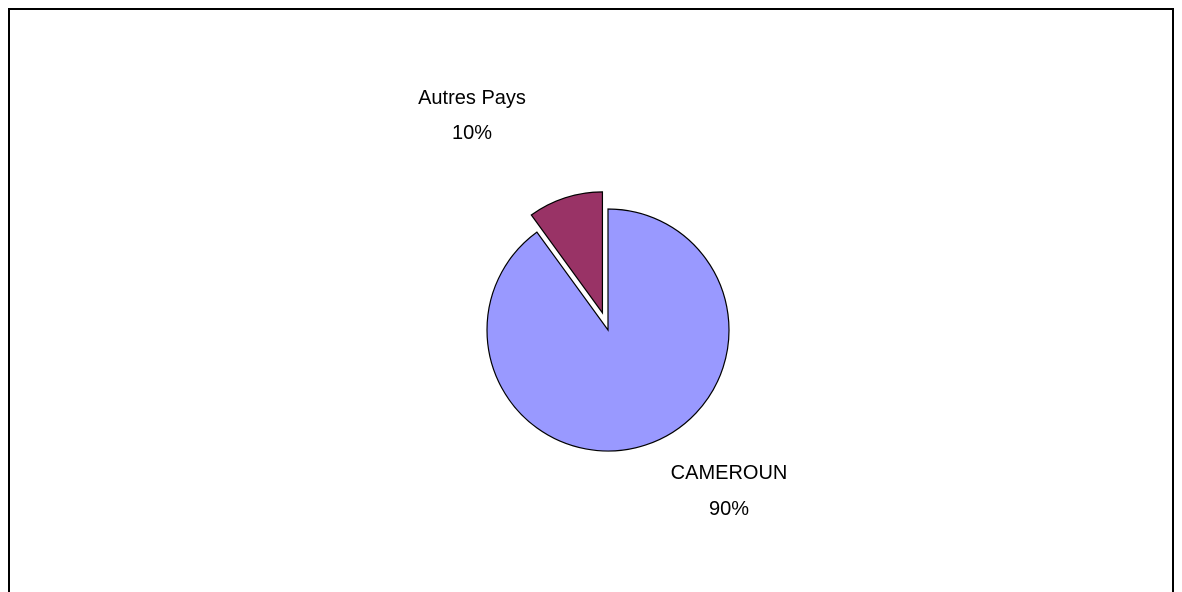  What do you see at coordinates (729, 509) in the screenshot?
I see `slice-percent-cameroun: 90%` at bounding box center [729, 509].